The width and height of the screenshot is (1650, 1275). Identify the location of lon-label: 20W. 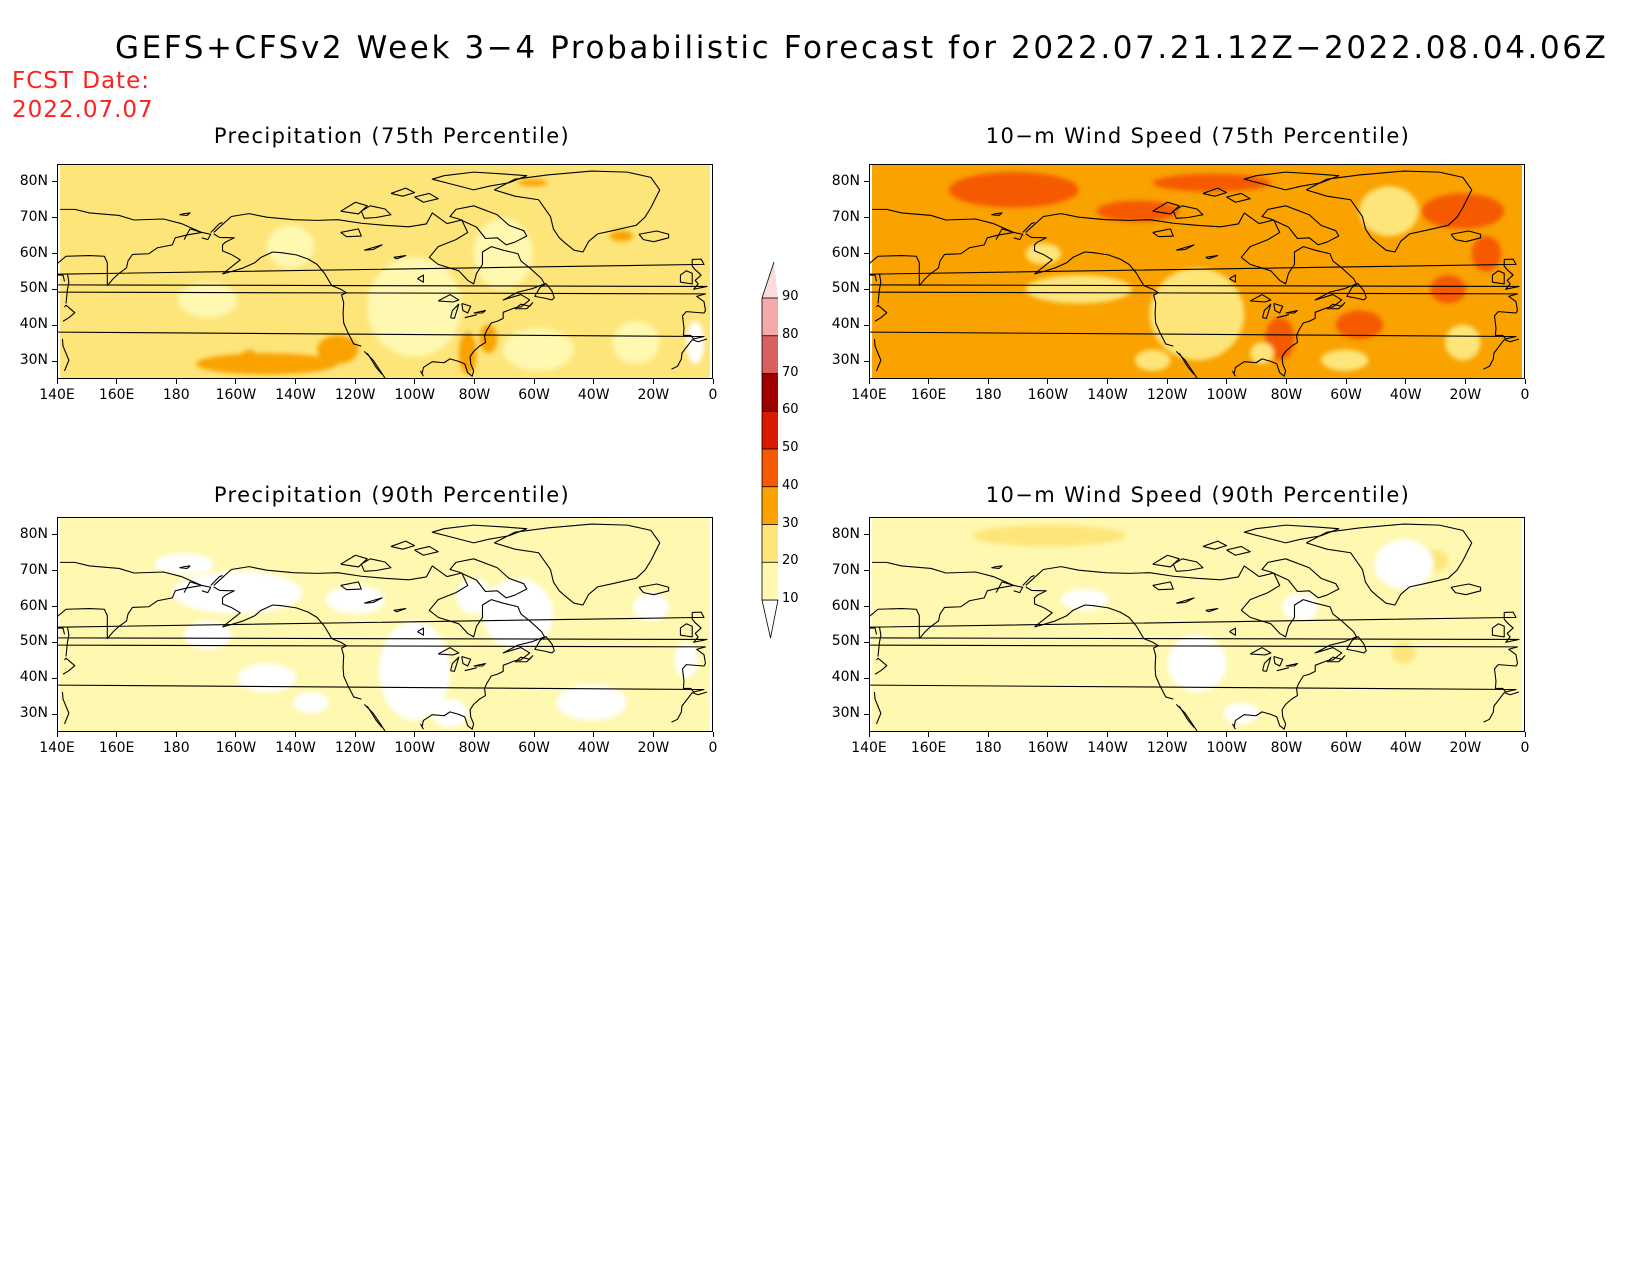
(653, 748).